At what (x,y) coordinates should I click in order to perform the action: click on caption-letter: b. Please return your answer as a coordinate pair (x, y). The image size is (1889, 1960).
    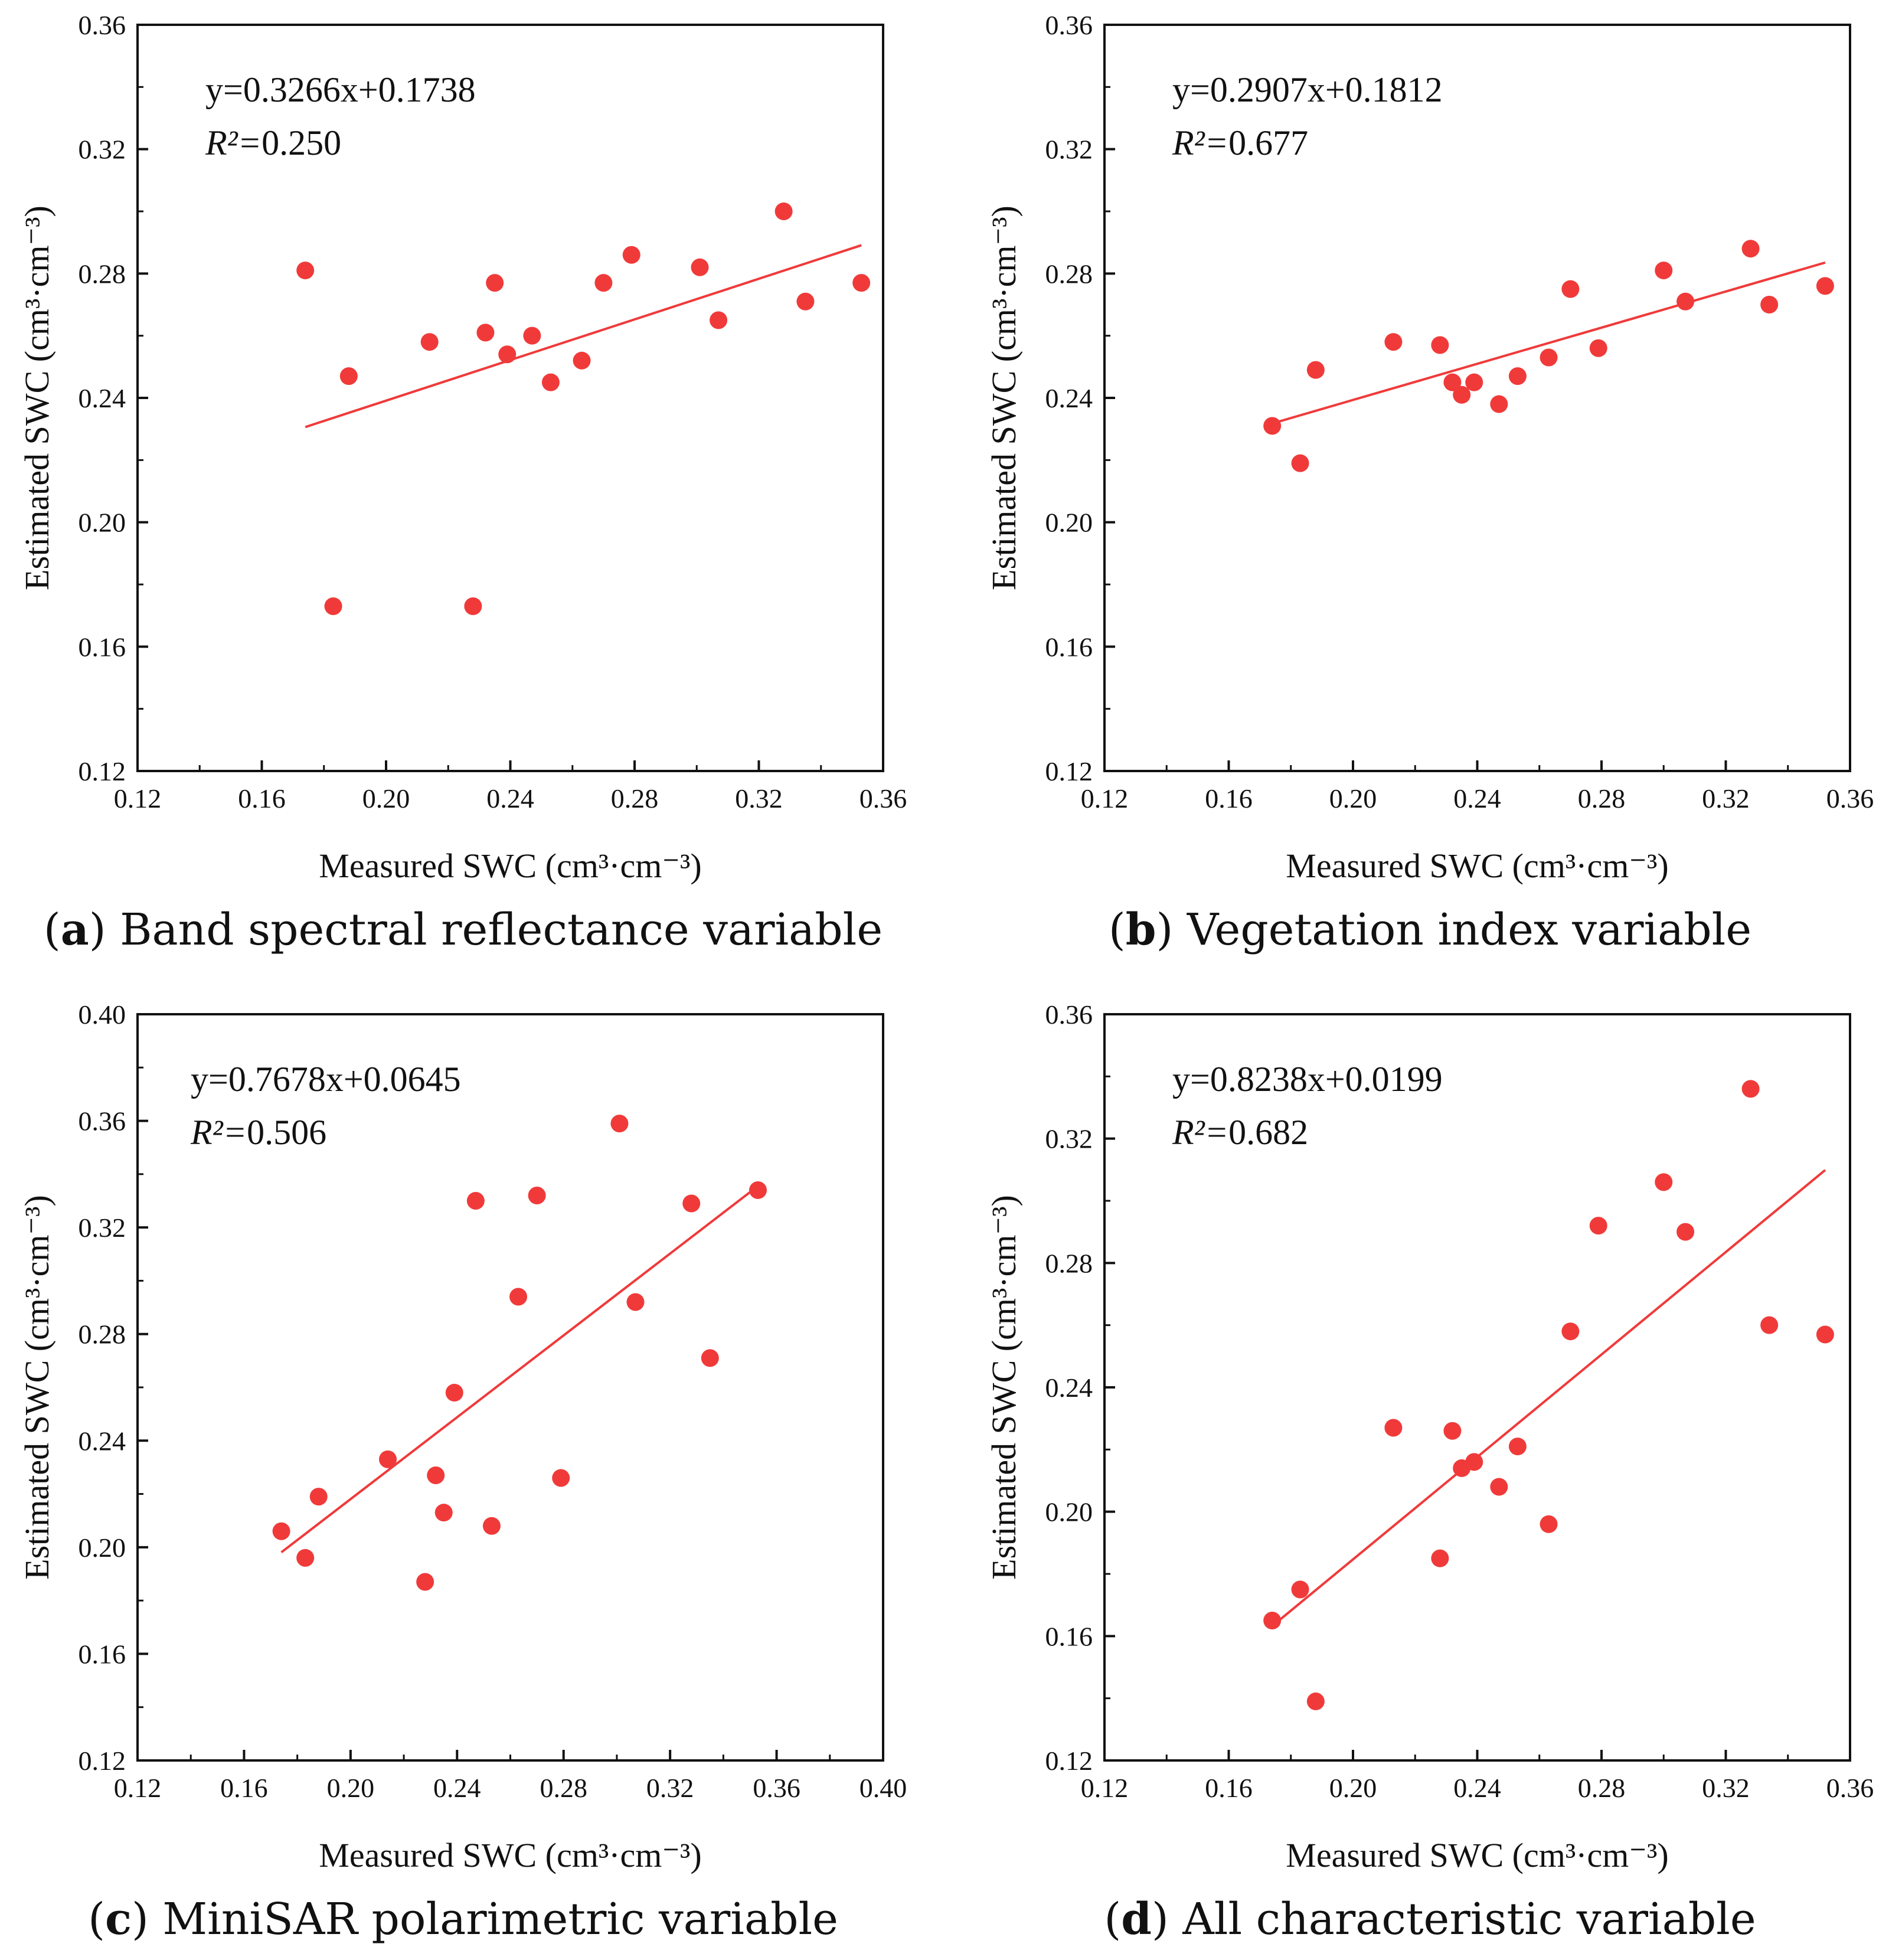
    Looking at the image, I should click on (1141, 929).